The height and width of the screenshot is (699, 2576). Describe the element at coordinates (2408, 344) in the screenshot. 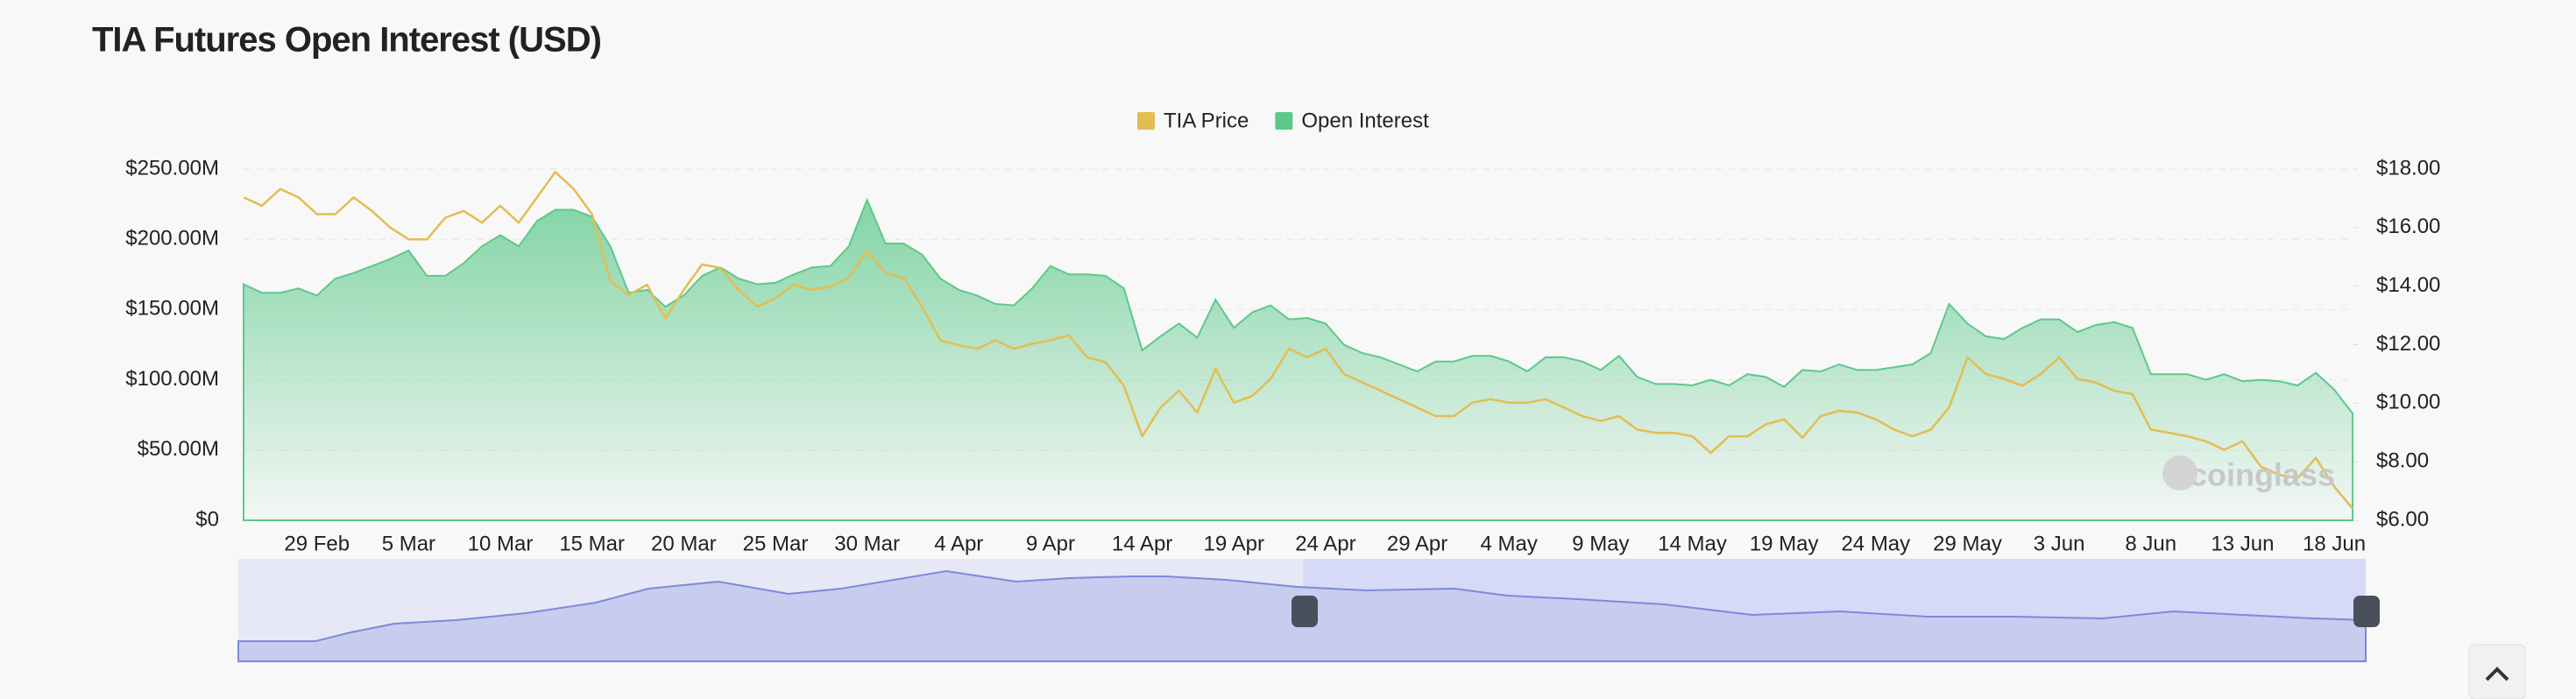

I see `y2-tick-label: $12.00` at that location.